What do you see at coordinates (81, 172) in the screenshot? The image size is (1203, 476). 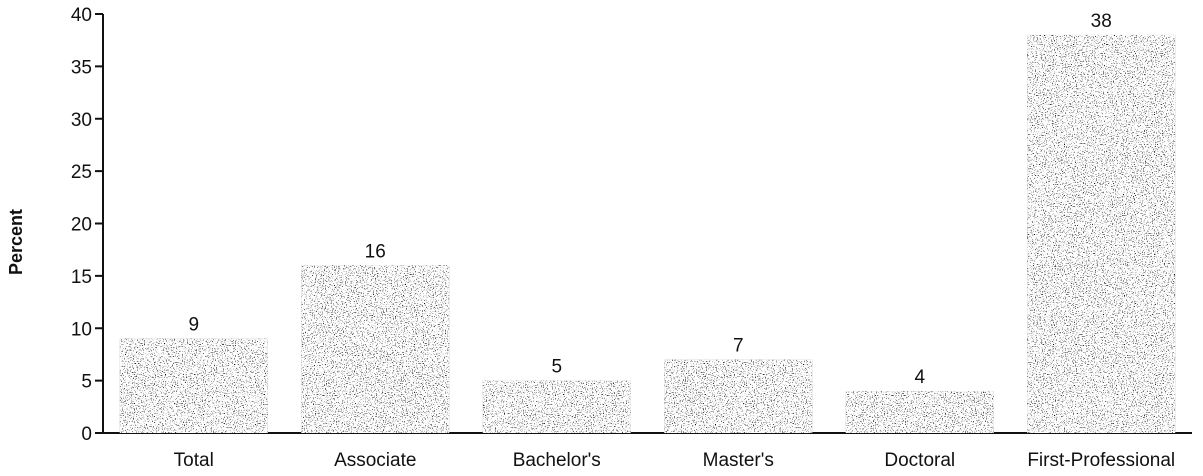 I see `y-tick-label: 25` at bounding box center [81, 172].